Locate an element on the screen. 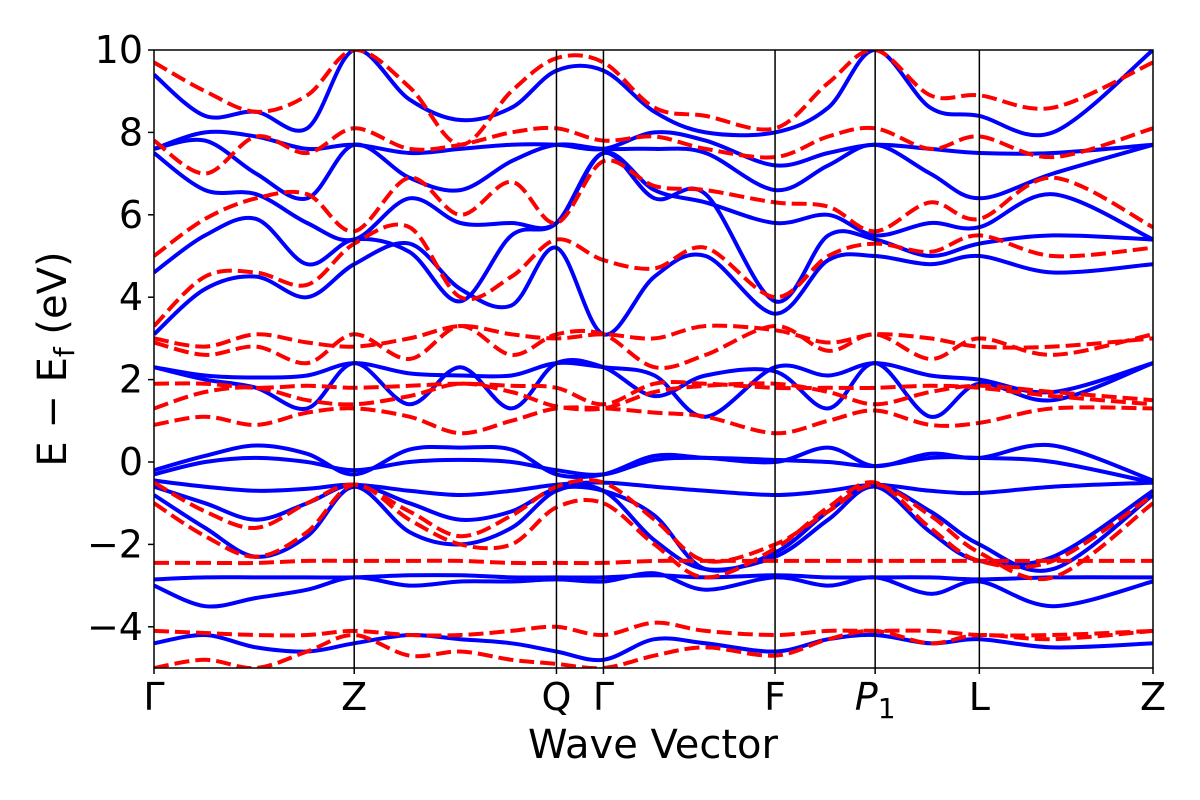 The image size is (1200, 800). y-axis-ticks: −4 −2 0 2 4 6 8 10 is located at coordinates (120, 338).